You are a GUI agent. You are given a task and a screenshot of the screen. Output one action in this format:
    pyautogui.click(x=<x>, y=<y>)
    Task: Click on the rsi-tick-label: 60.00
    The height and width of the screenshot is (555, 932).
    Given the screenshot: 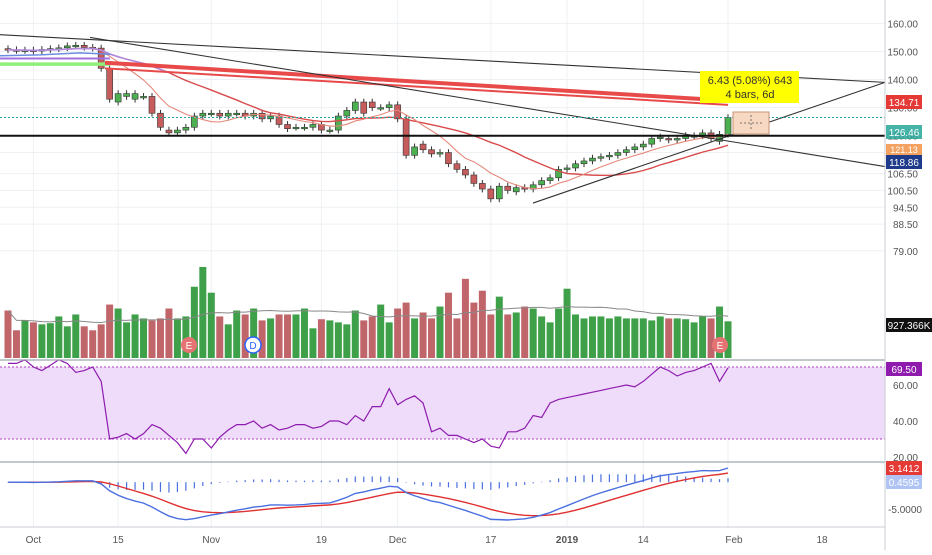 What is the action you would take?
    pyautogui.click(x=905, y=386)
    